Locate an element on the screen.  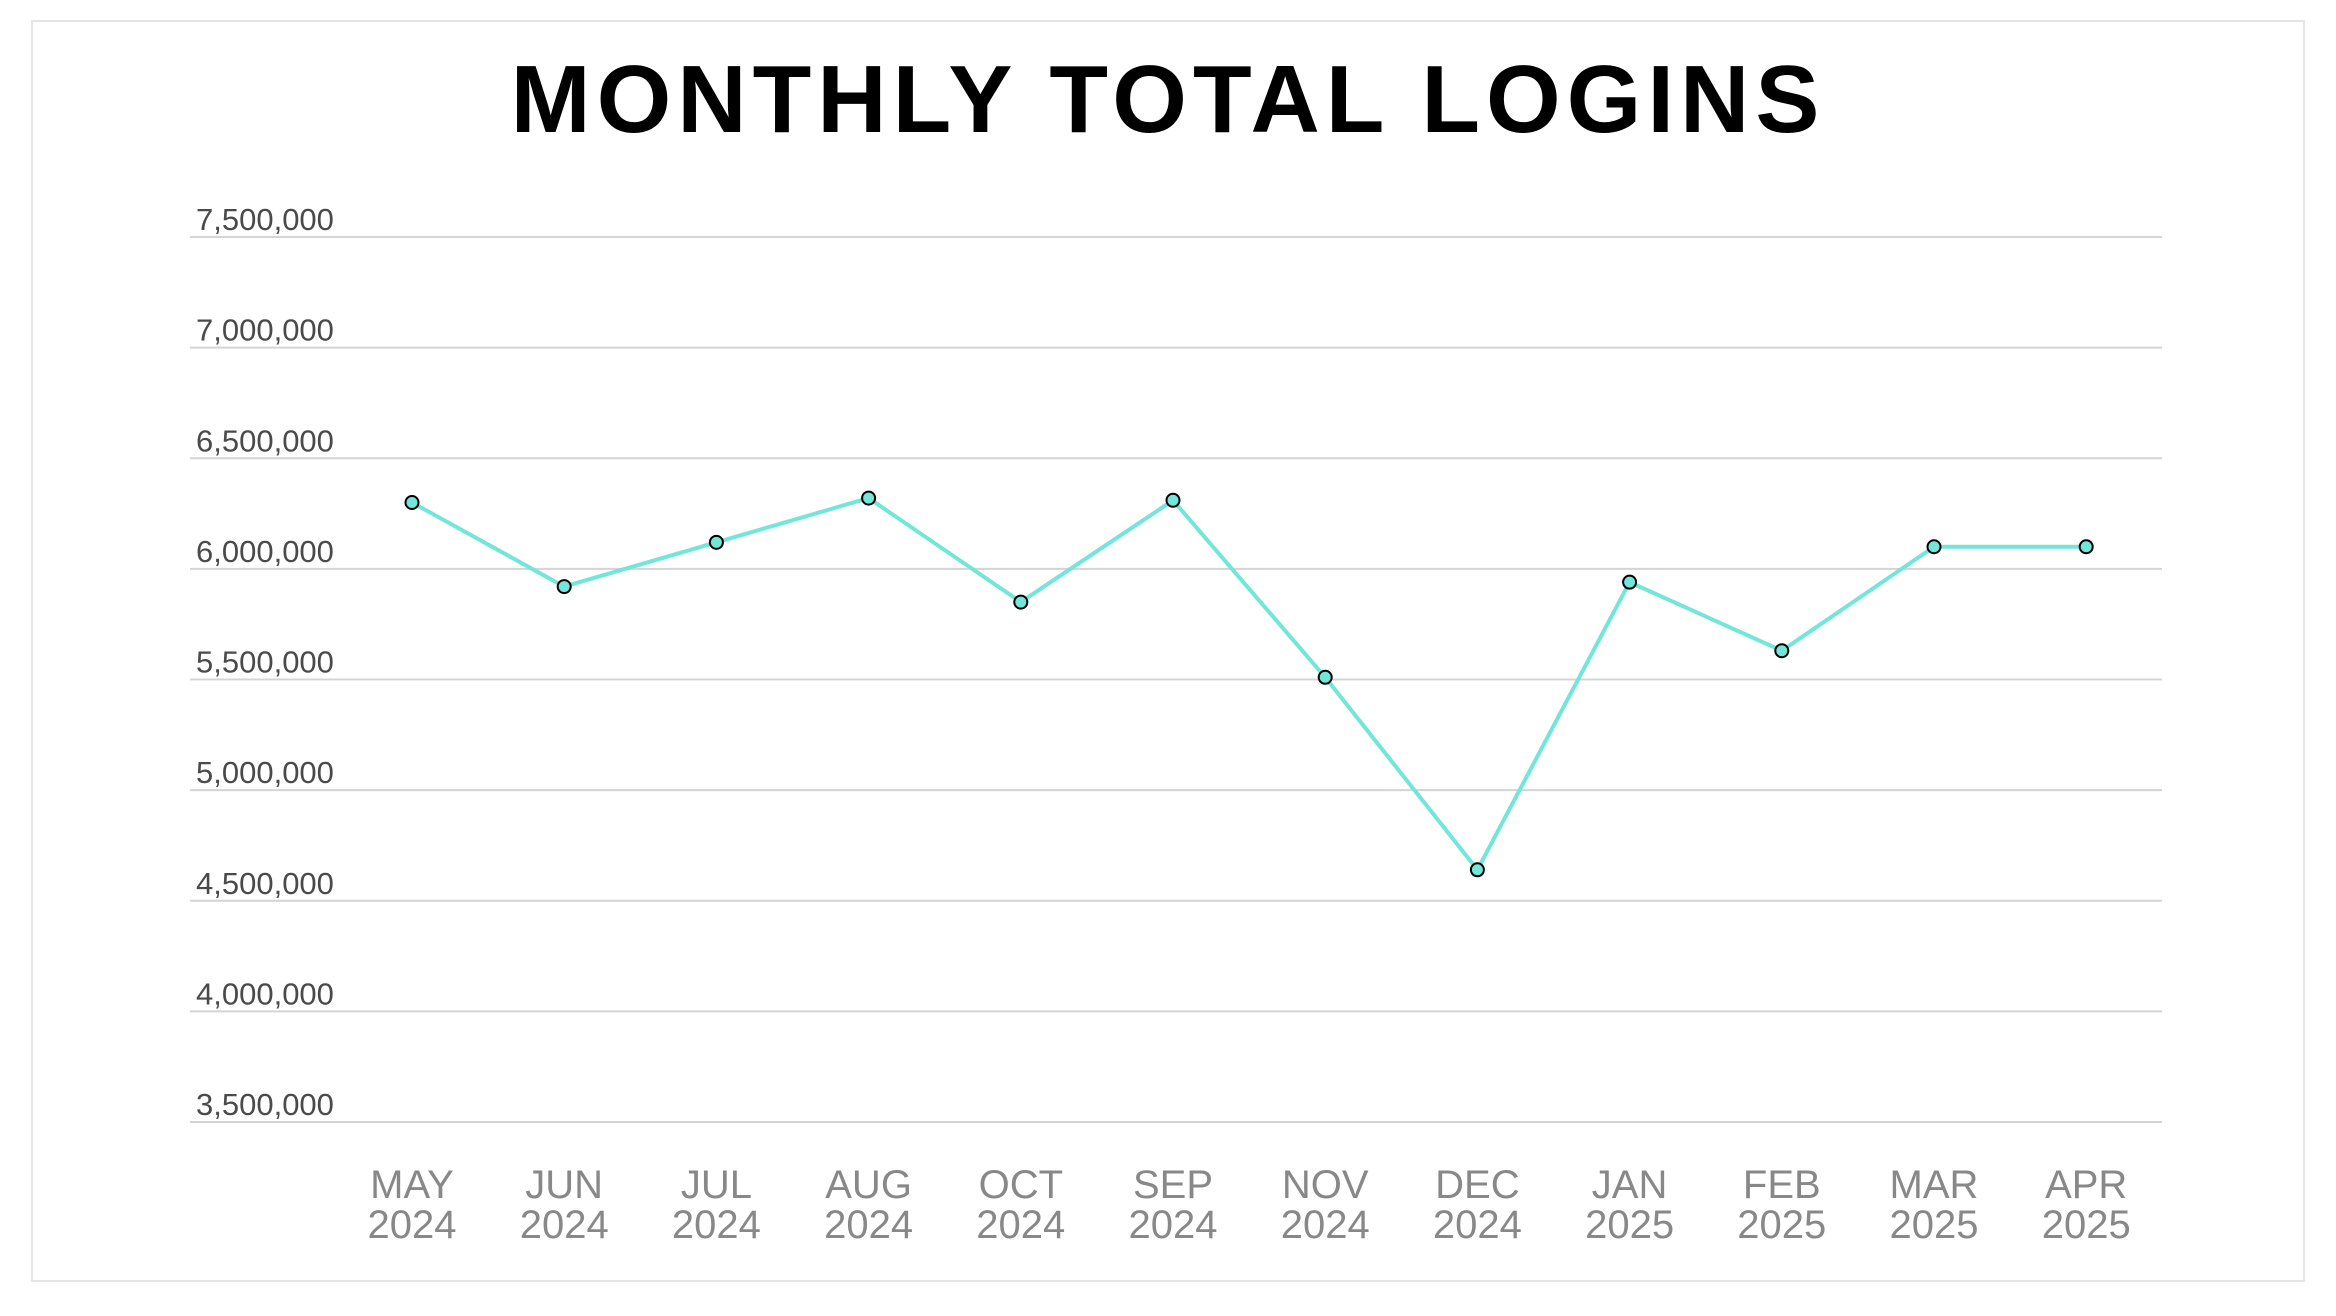
x-tick-month: MAR is located at coordinates (1934, 1185).